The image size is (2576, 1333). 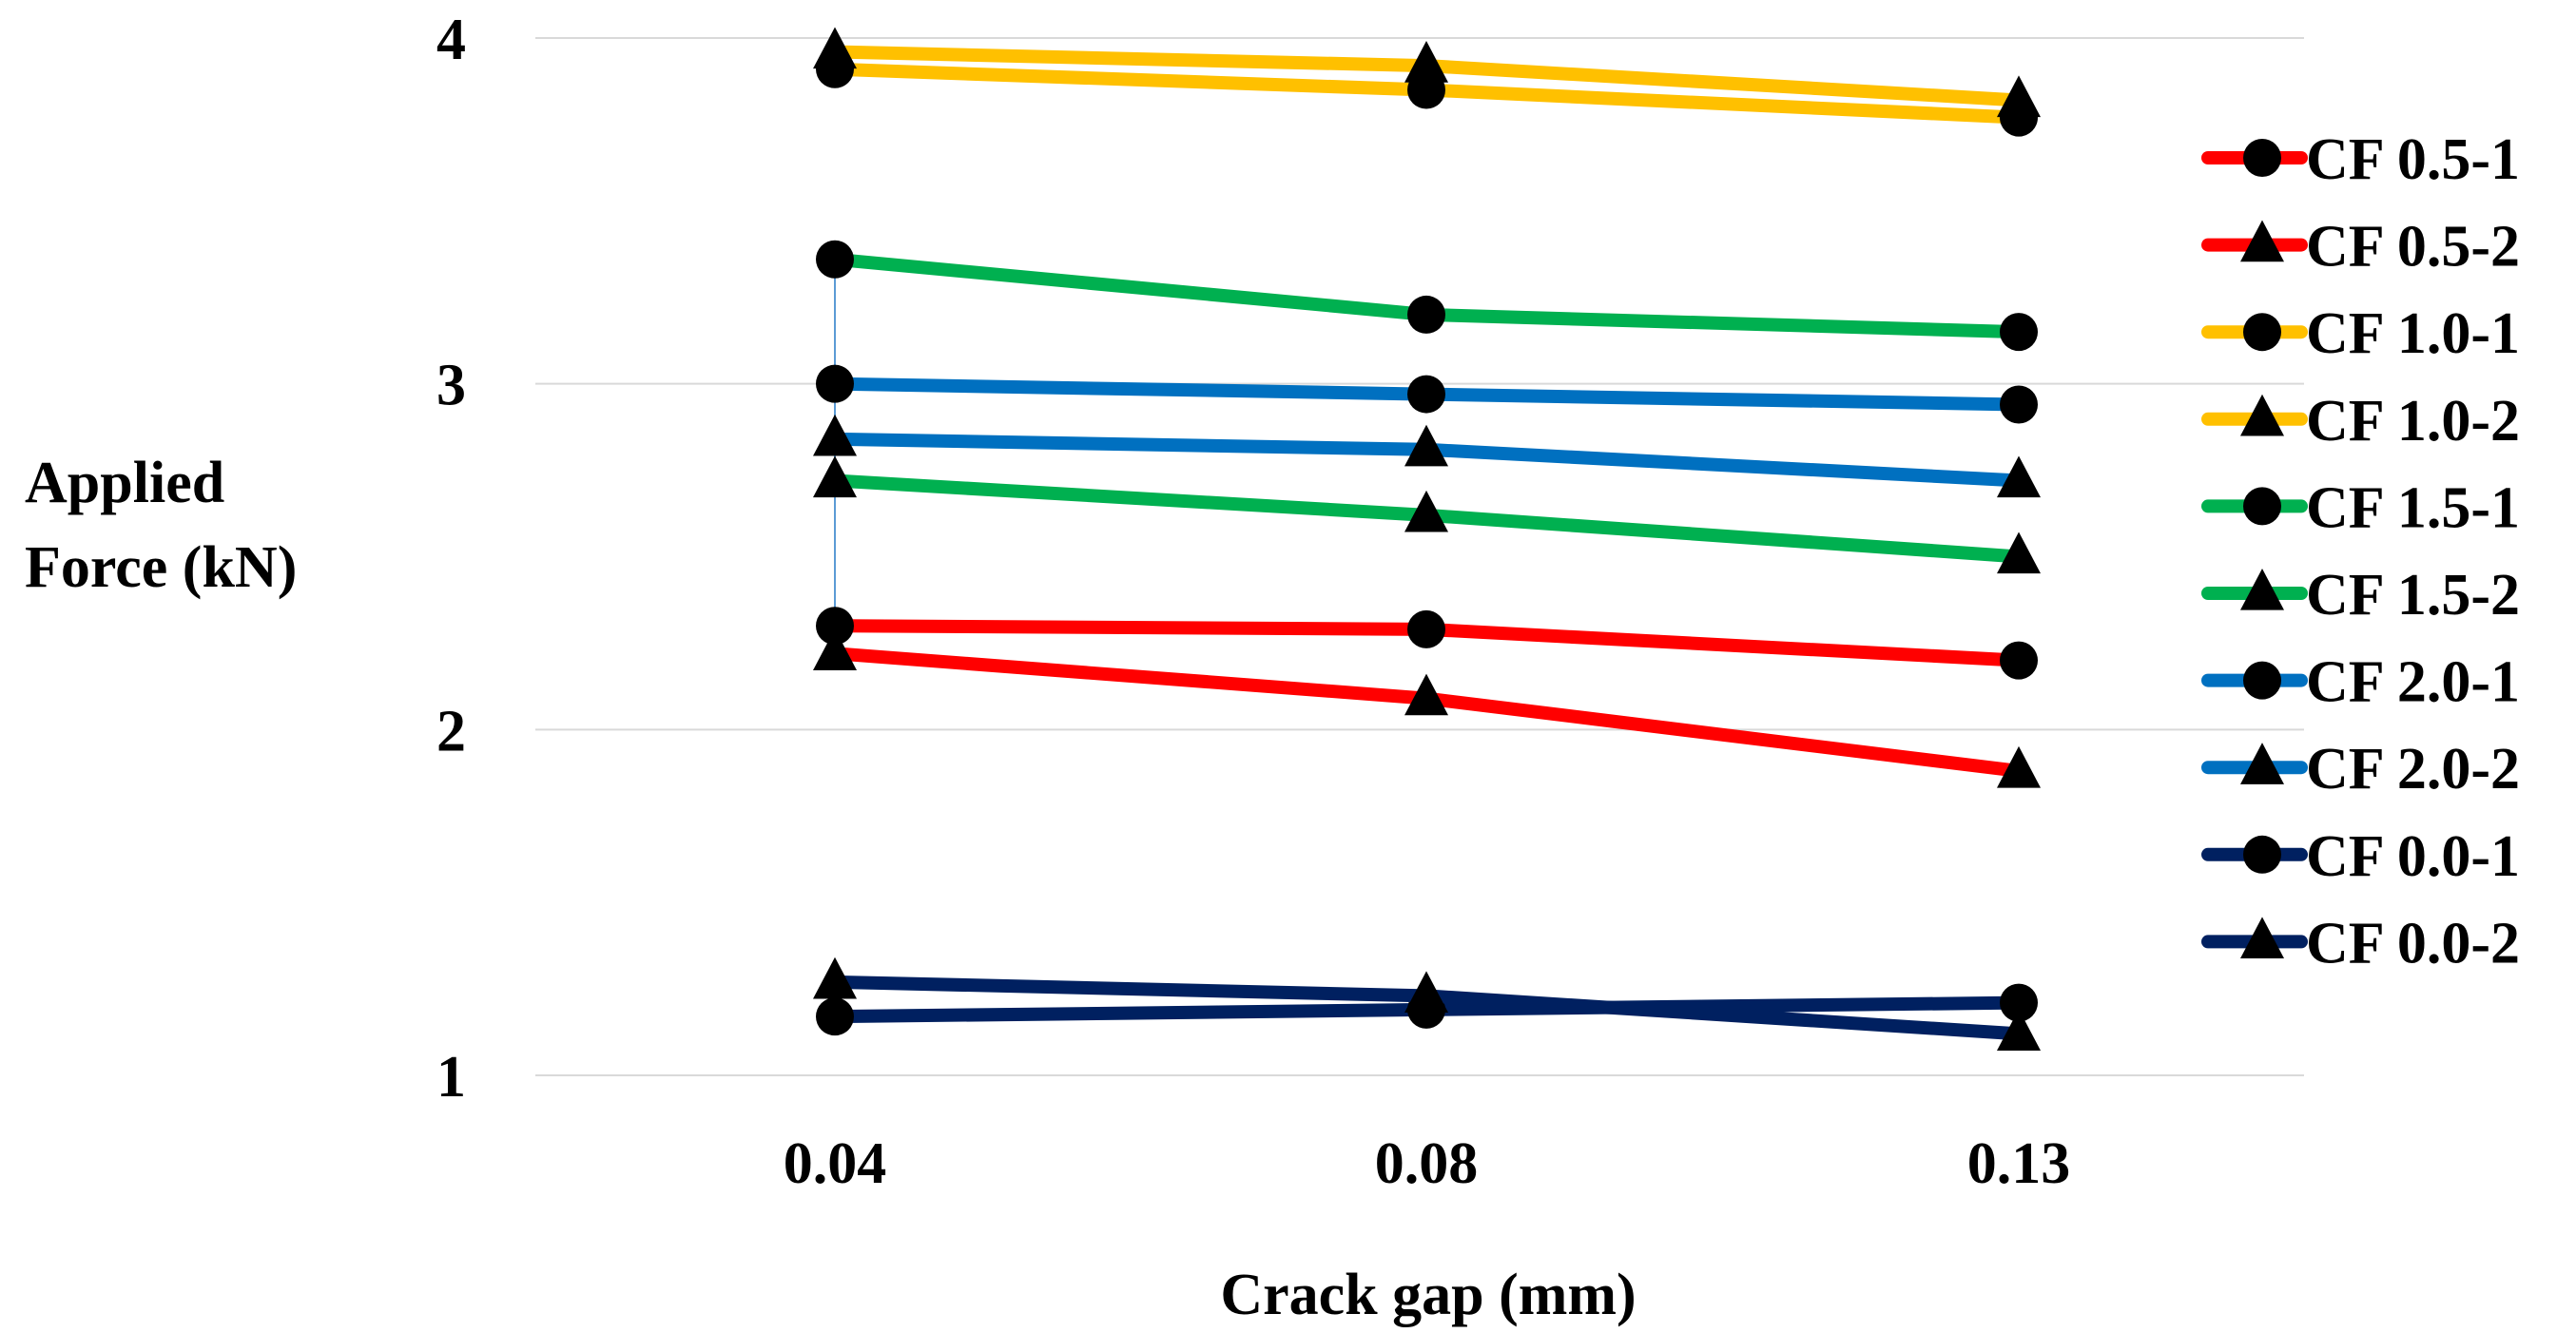 I want to click on legend-label: CF 0.0-1, so click(x=2413, y=856).